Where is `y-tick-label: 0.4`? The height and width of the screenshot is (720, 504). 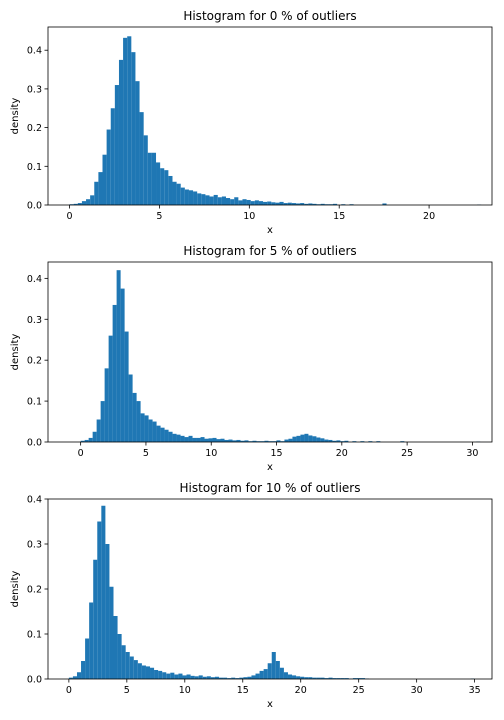 y-tick-label: 0.4 is located at coordinates (34, 279).